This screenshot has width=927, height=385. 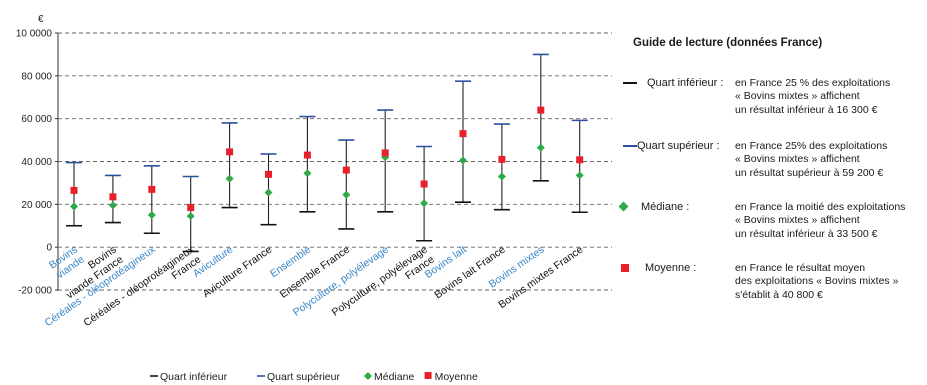 I want to click on median-diamond-icon, so click(x=623, y=206).